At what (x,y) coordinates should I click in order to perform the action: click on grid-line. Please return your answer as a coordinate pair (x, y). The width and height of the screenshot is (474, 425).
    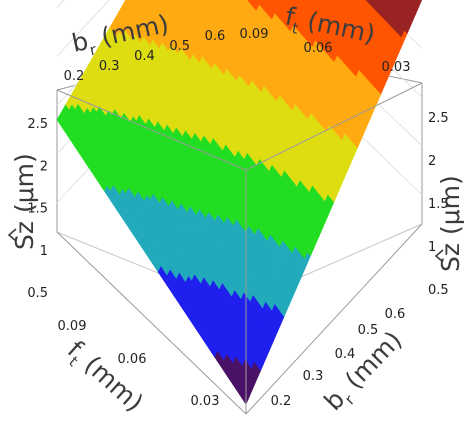
    Looking at the image, I should click on (83, 28).